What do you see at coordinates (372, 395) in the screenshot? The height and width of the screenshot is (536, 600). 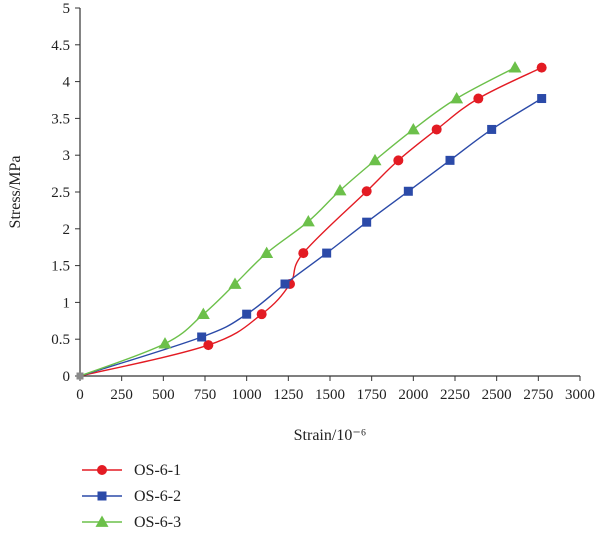 I see `x-tick-label: 1750` at bounding box center [372, 395].